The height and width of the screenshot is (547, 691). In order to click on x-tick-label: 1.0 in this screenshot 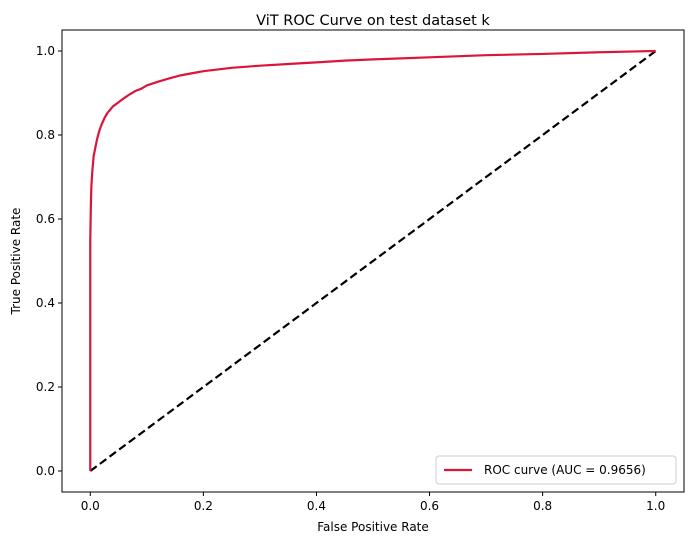, I will do `click(655, 506)`.